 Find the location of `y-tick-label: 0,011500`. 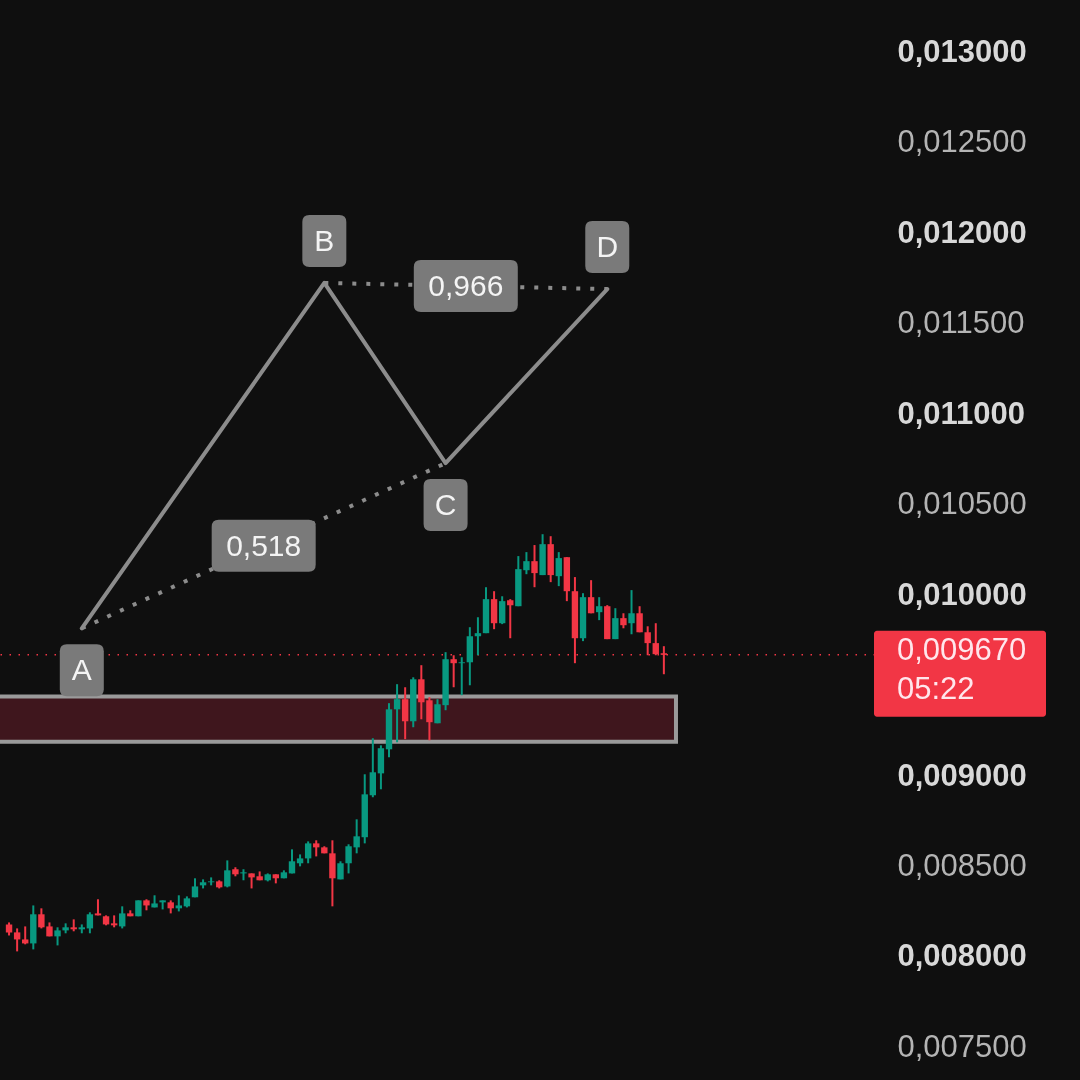

y-tick-label: 0,011500 is located at coordinates (961, 323).